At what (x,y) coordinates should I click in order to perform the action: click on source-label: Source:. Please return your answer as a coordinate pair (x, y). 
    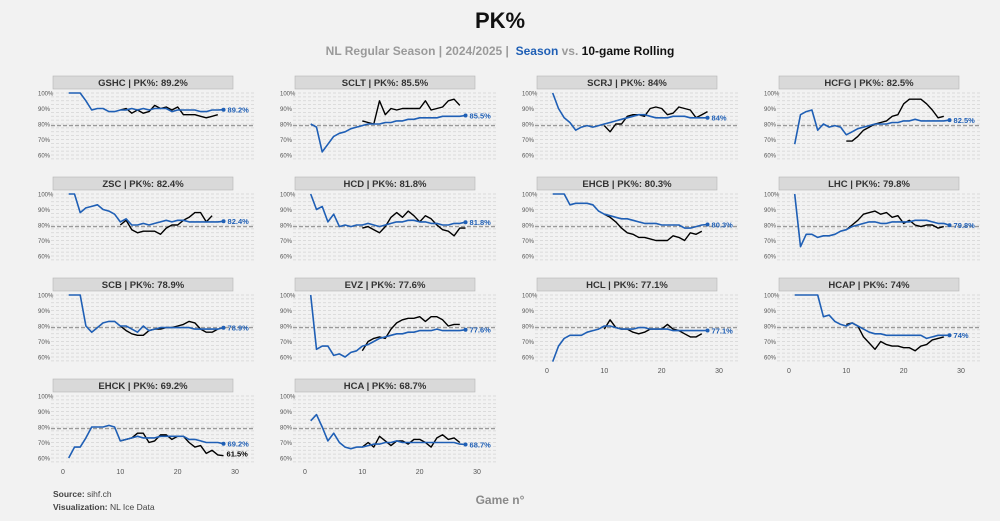
    Looking at the image, I should click on (69, 494).